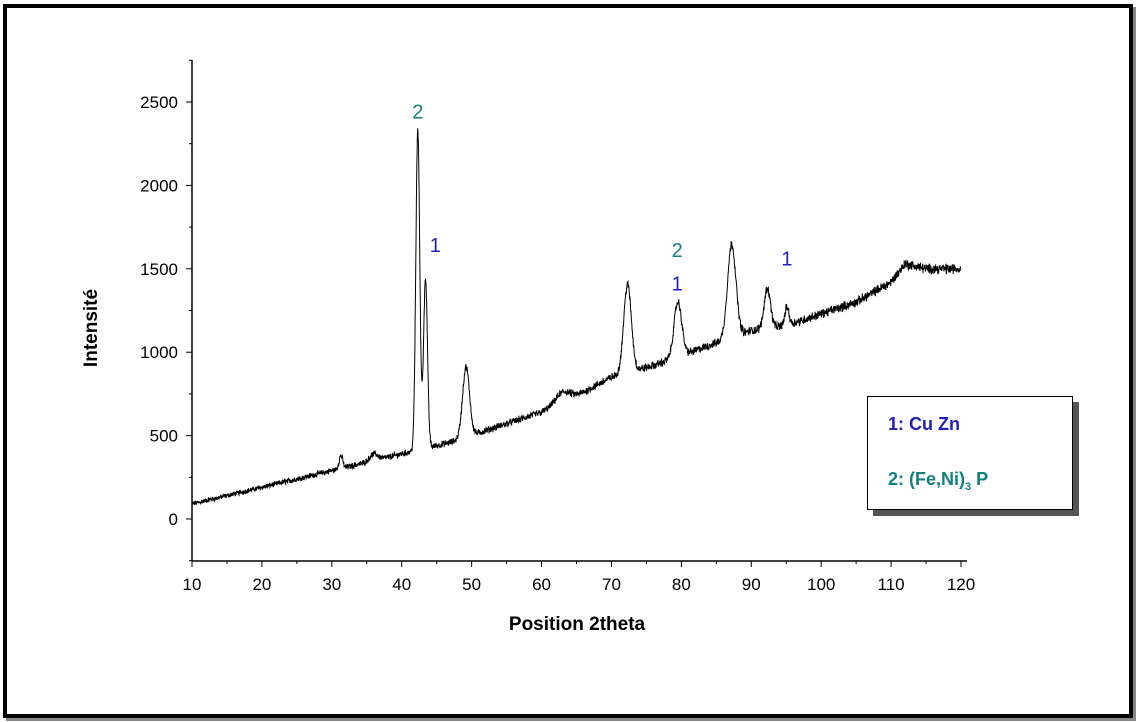  Describe the element at coordinates (891, 584) in the screenshot. I see `x-tick-label: 110` at that location.